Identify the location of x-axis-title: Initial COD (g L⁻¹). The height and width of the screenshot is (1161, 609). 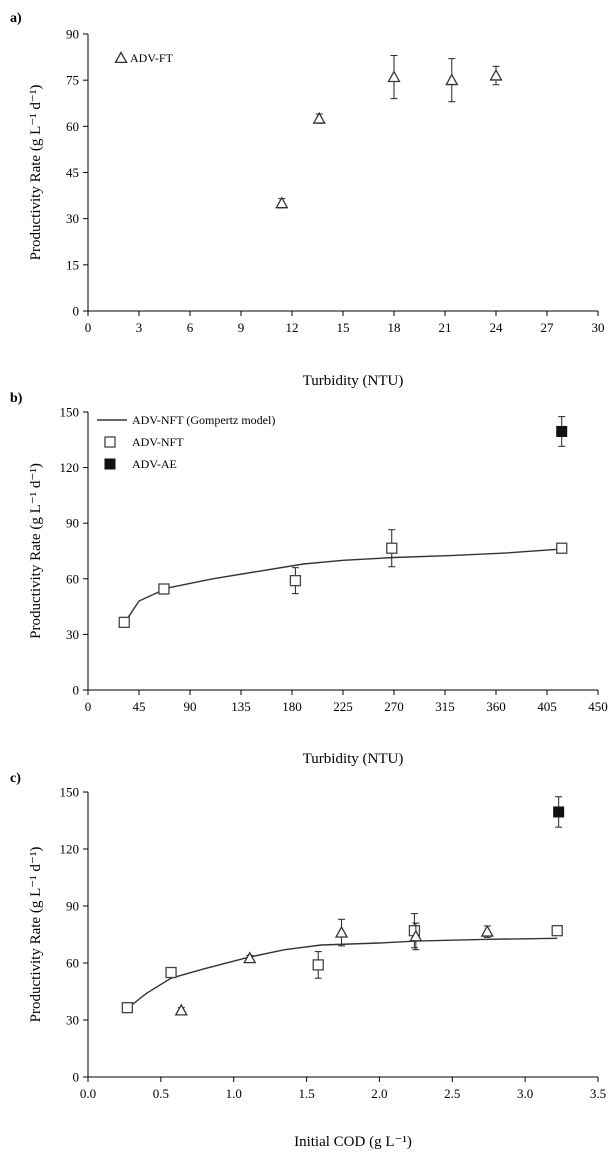
(353, 1142).